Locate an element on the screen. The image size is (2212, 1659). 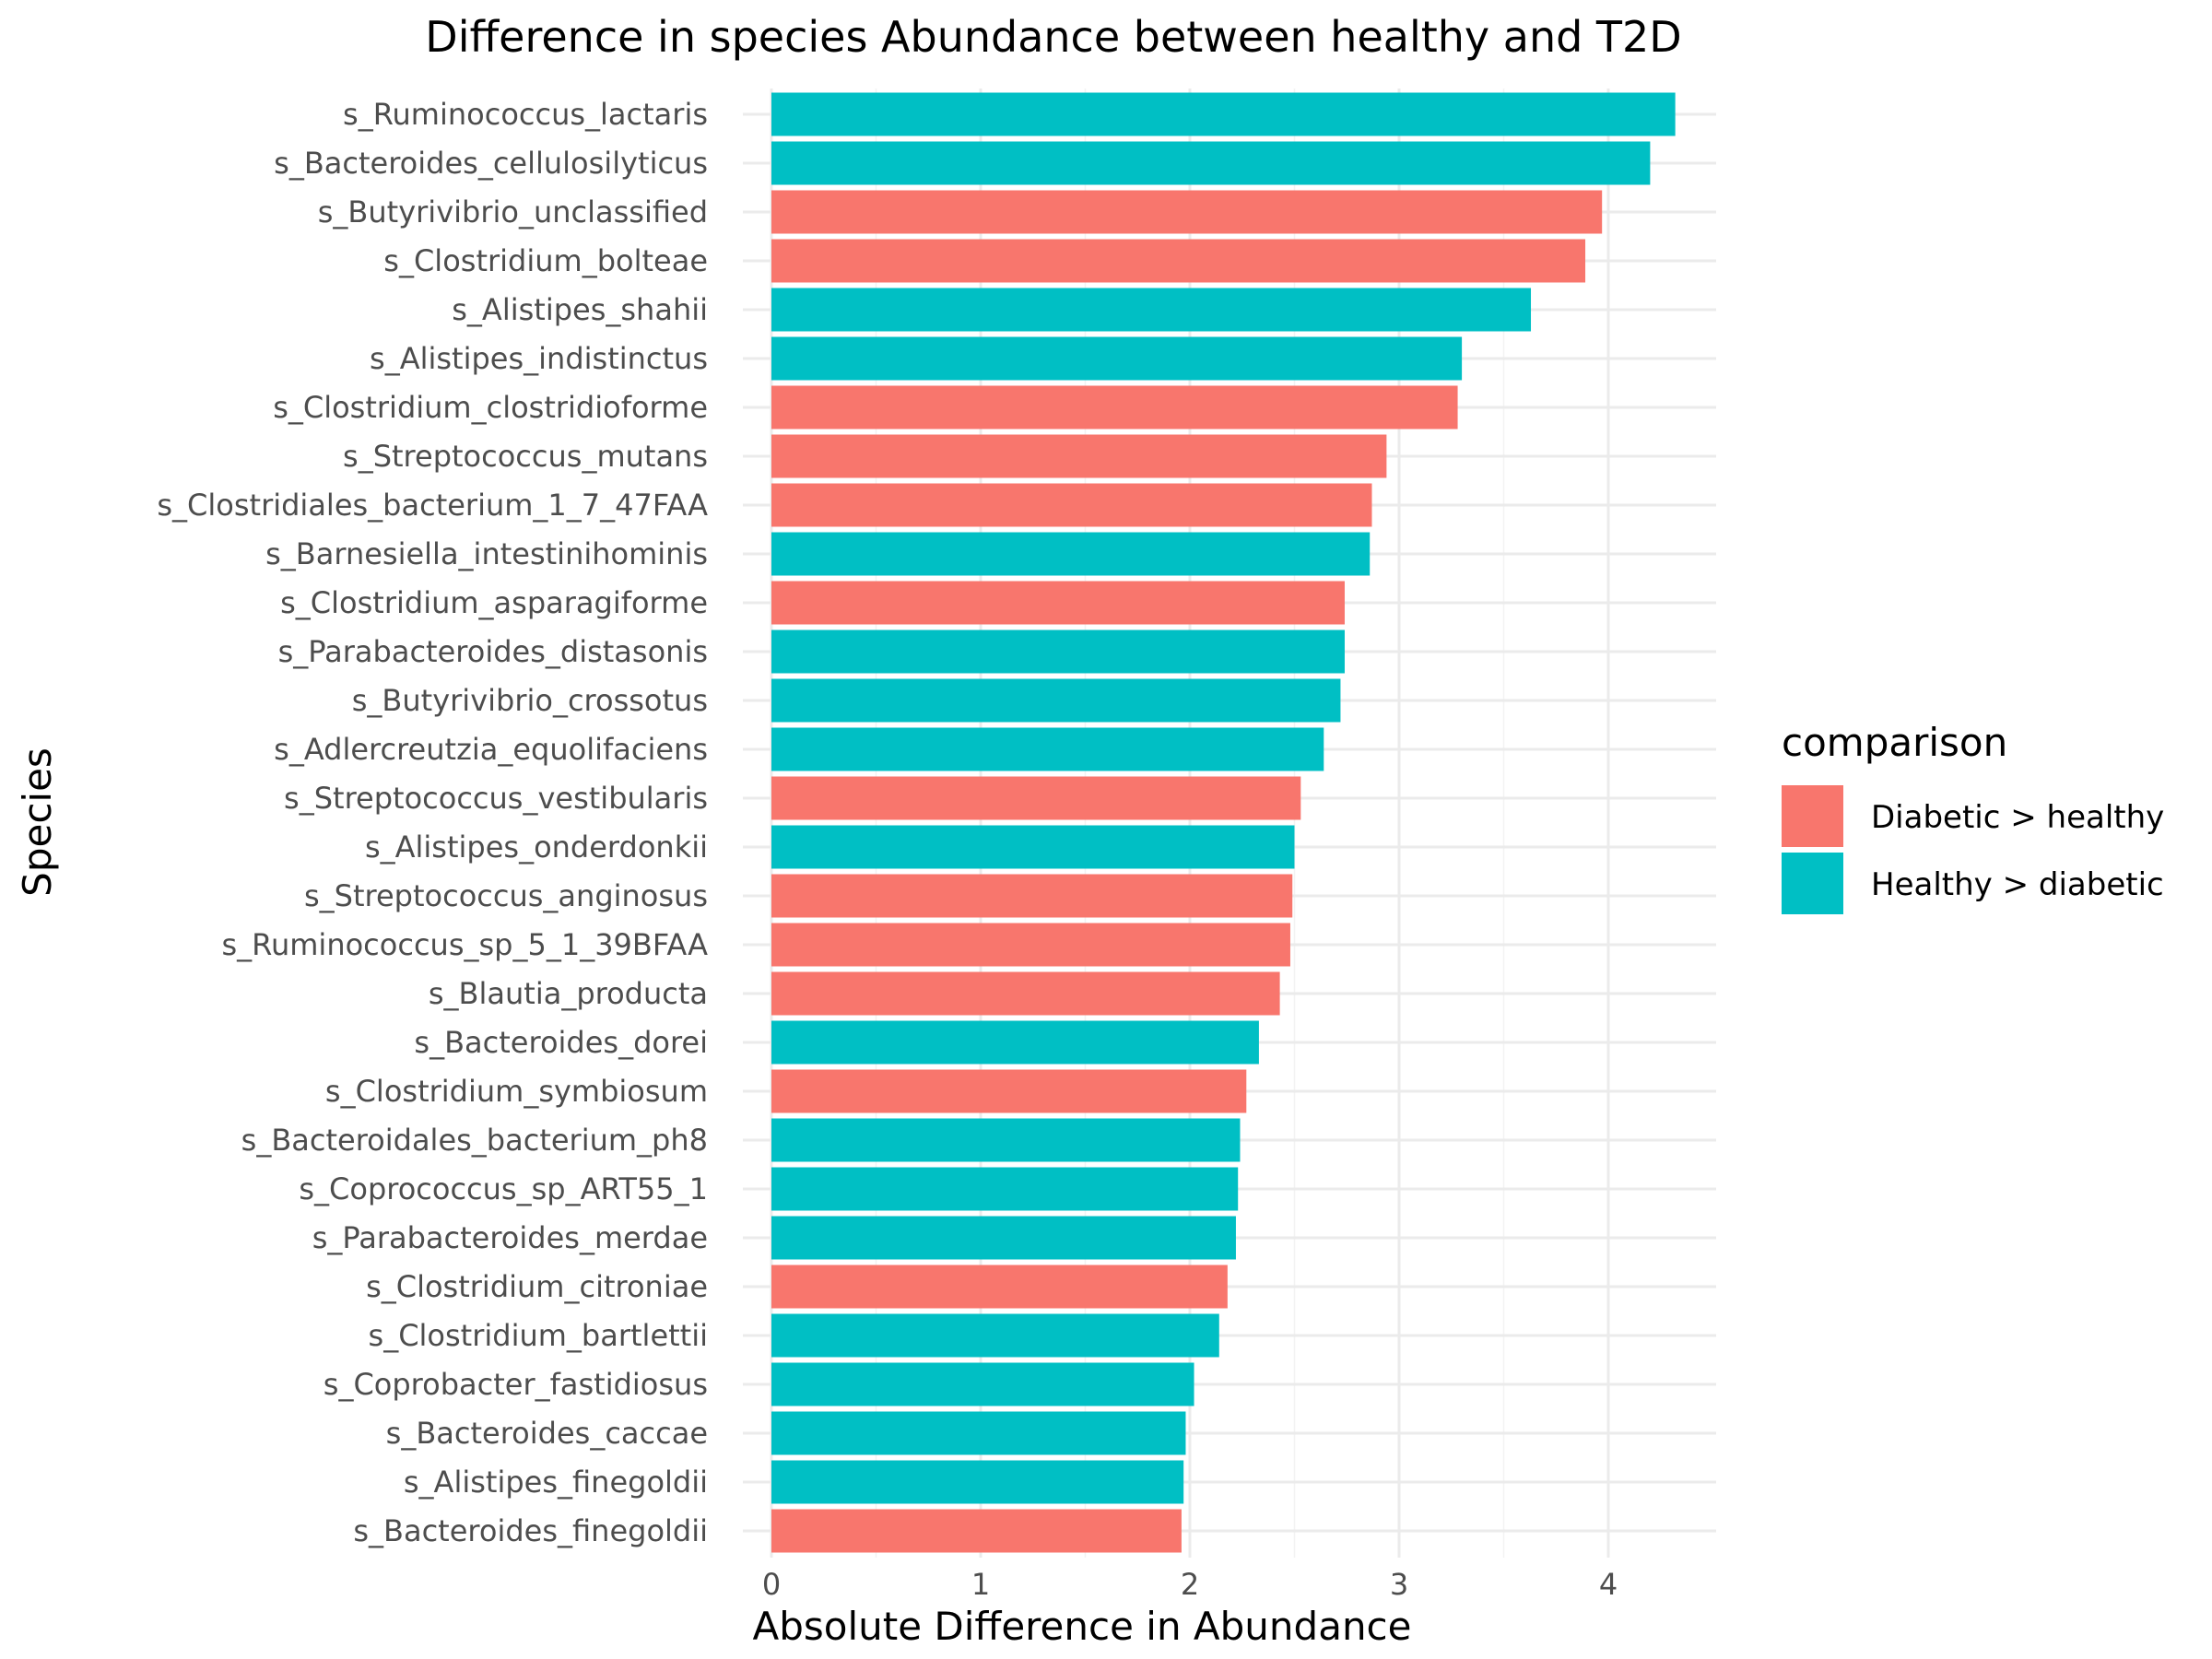
y-tick-label: s_Alistipes_onderdonkii is located at coordinates (536, 847).